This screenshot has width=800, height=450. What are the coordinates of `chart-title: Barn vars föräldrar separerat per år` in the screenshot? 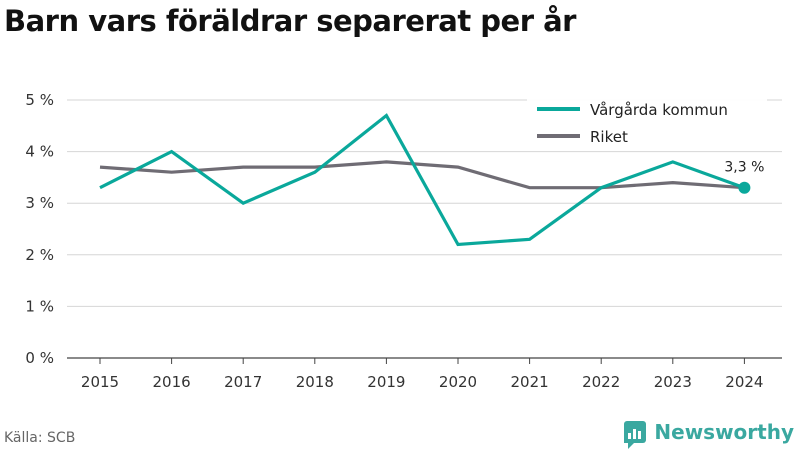 It's located at (290, 21).